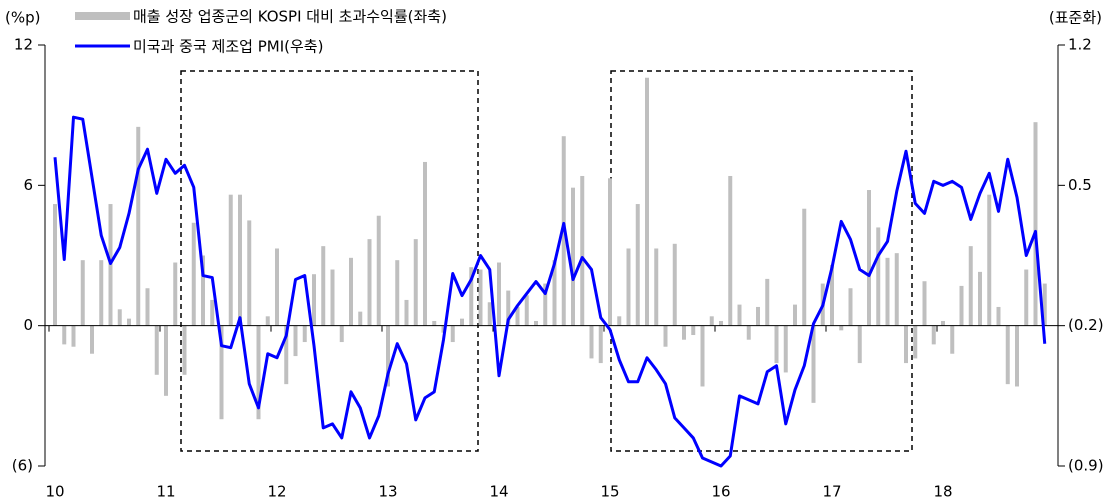 Image resolution: width=1110 pixels, height=504 pixels. I want to click on y-tick-label: 6, so click(28, 185).